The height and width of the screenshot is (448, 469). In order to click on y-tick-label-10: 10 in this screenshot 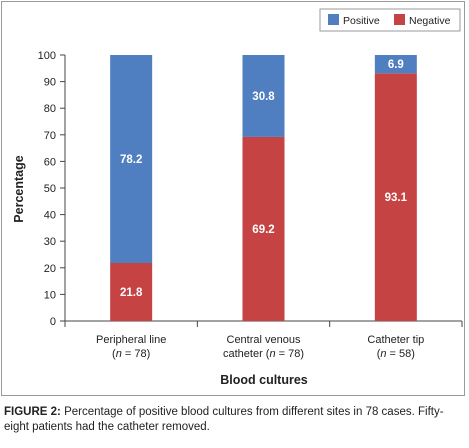, I will do `click(50, 295)`.